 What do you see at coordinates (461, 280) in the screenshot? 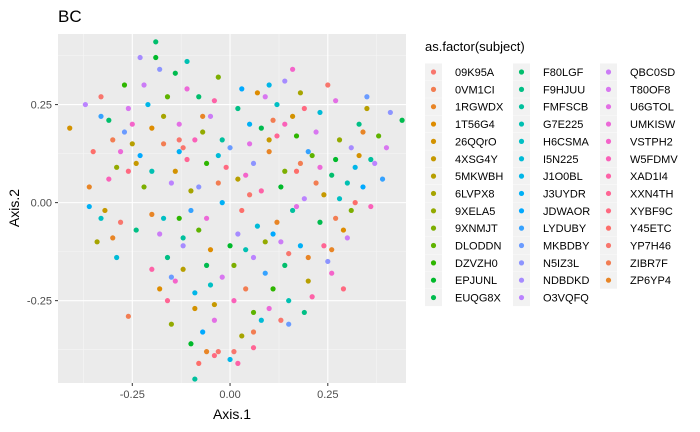
I see `legend-item: EPJUNL` at bounding box center [461, 280].